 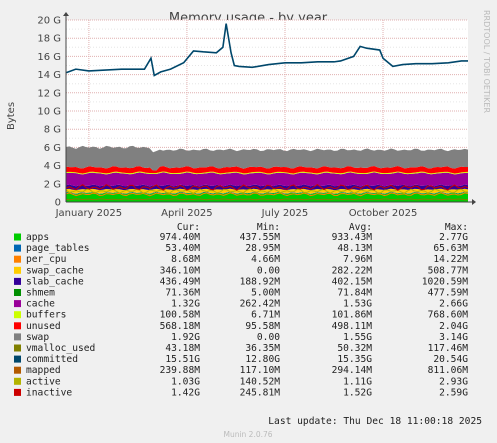 I want to click on y-tick-label: 18 G, so click(x=49, y=39).